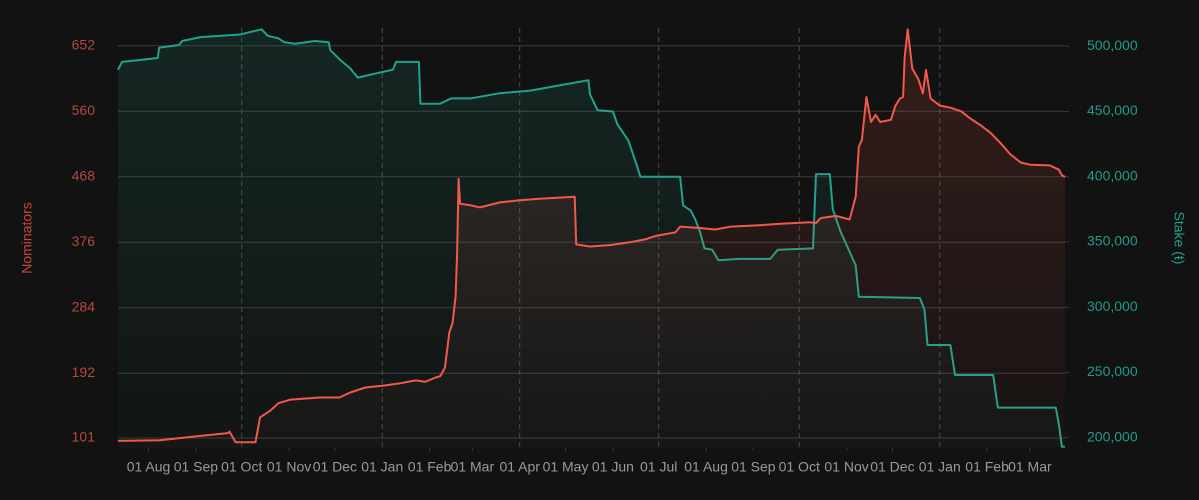 This screenshot has width=1199, height=500. What do you see at coordinates (1112, 241) in the screenshot?
I see `y2-tick-label: 350,000` at bounding box center [1112, 241].